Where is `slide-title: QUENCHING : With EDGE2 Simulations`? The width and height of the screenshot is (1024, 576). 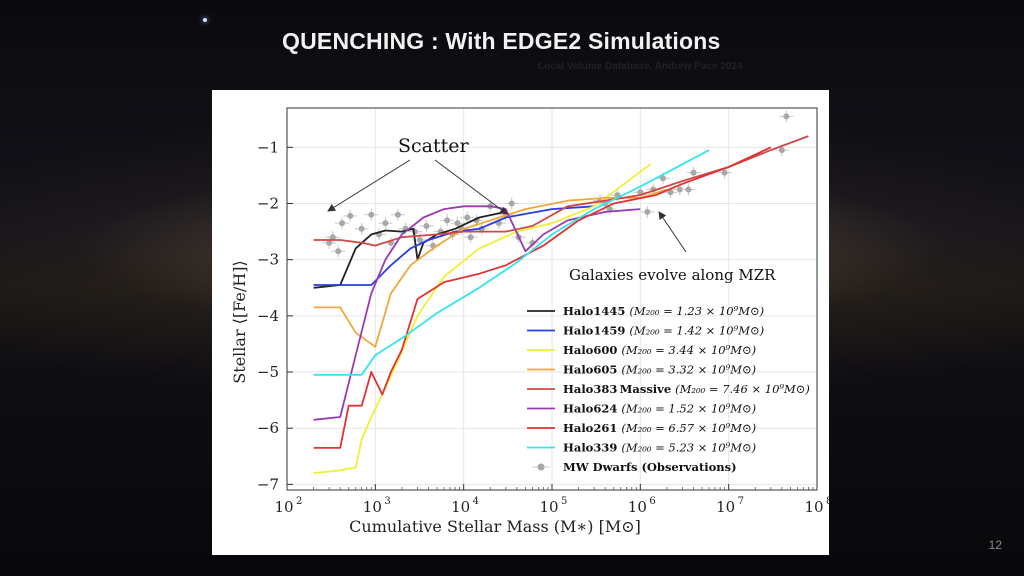 slide-title: QUENCHING : With EDGE2 Simulations is located at coordinates (501, 41).